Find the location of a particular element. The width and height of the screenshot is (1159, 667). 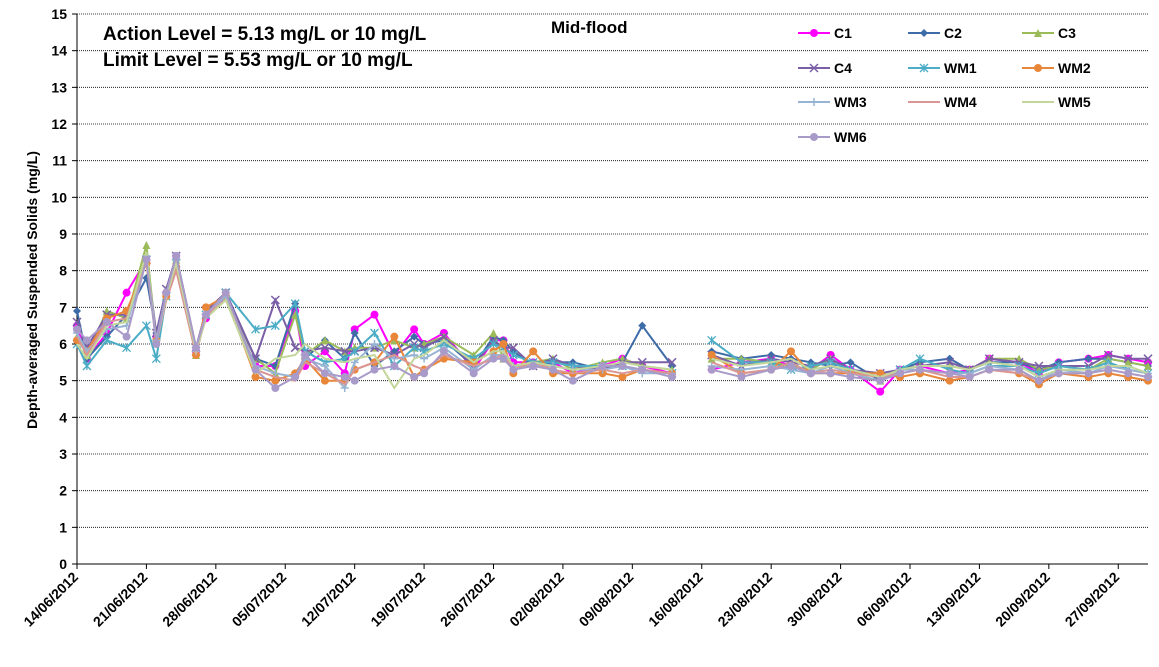

x-tick-label: 14/06/2012 is located at coordinates (50, 599).